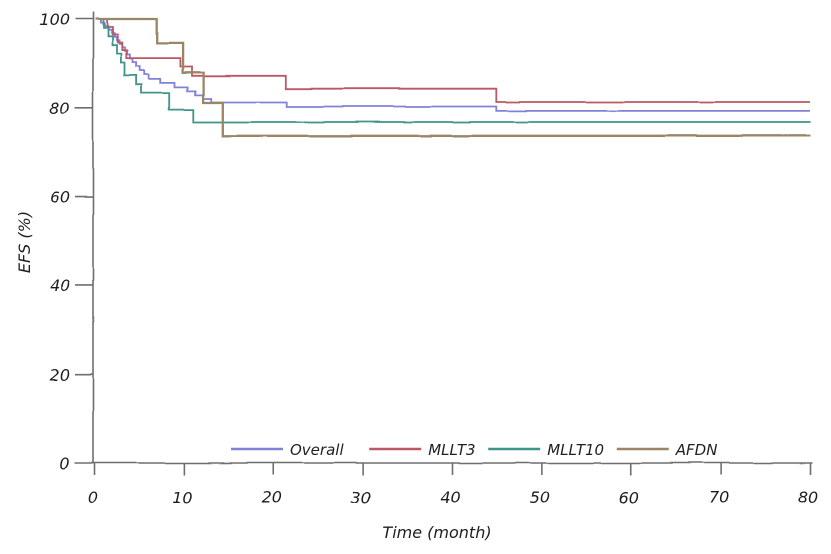 Image resolution: width=831 pixels, height=554 pixels. Describe the element at coordinates (422, 450) in the screenshot. I see `legend-item-mllt3: MLLT3` at that location.